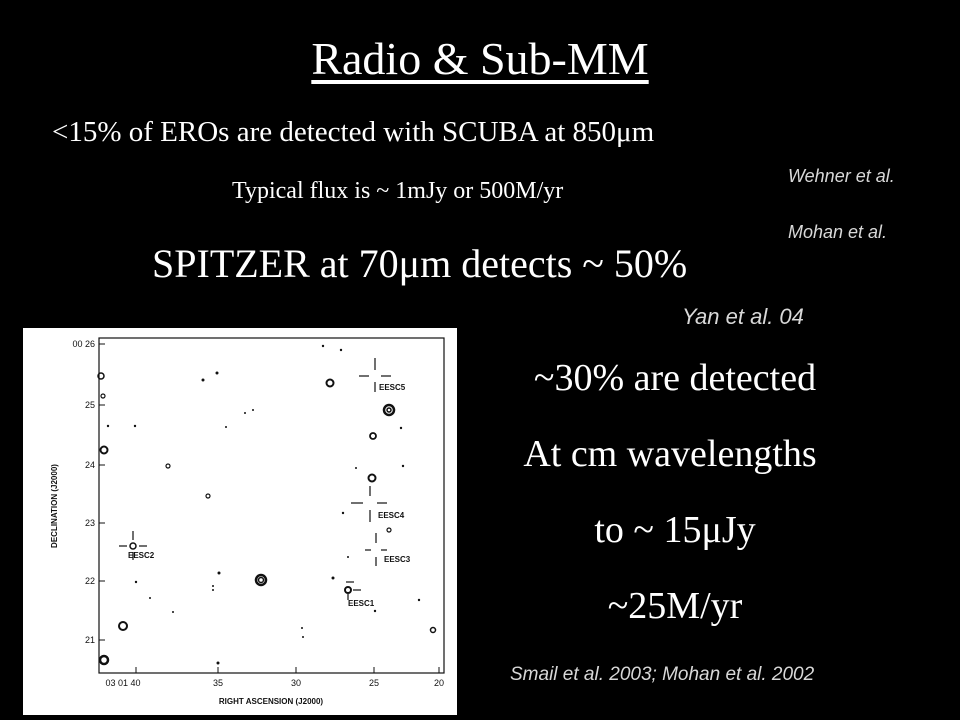  I want to click on x-tick-label: 30, so click(296, 683).